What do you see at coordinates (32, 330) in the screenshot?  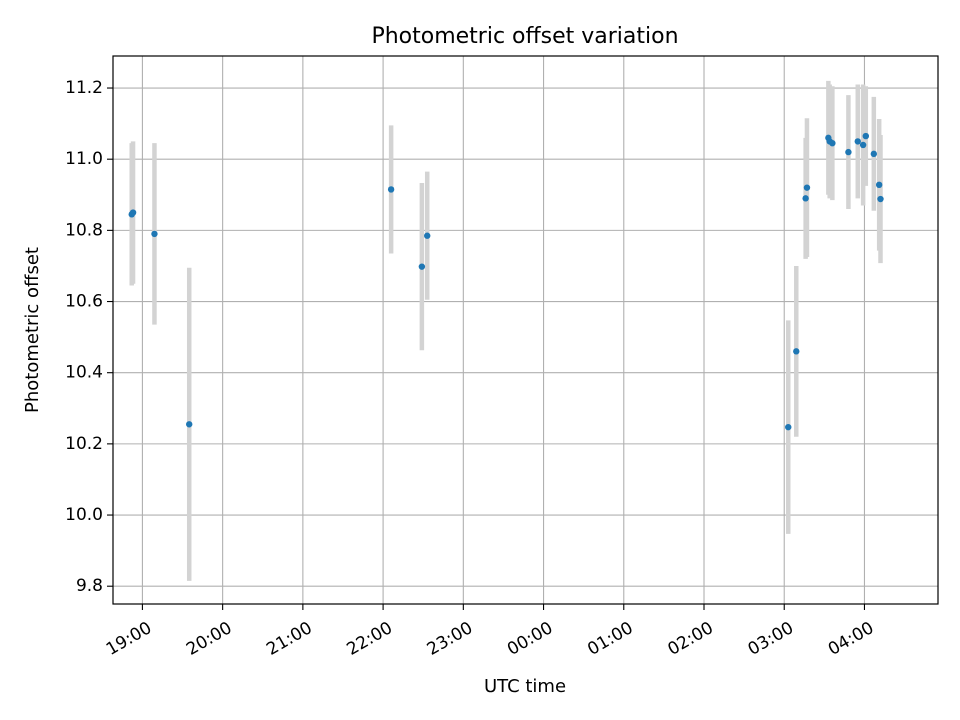 I see `y-axis-label: Photometric offset` at bounding box center [32, 330].